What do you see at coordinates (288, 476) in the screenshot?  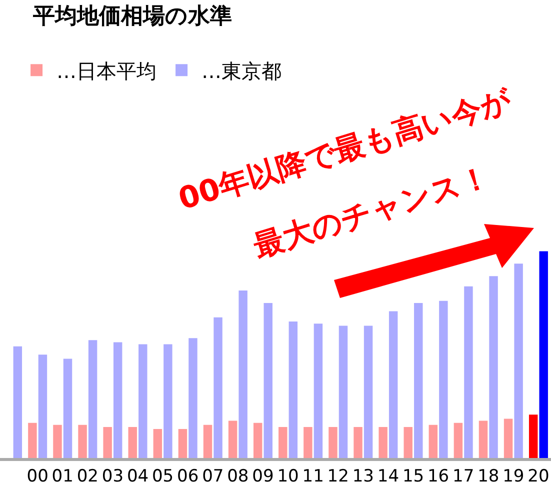 I see `x-tick-label: 10` at bounding box center [288, 476].